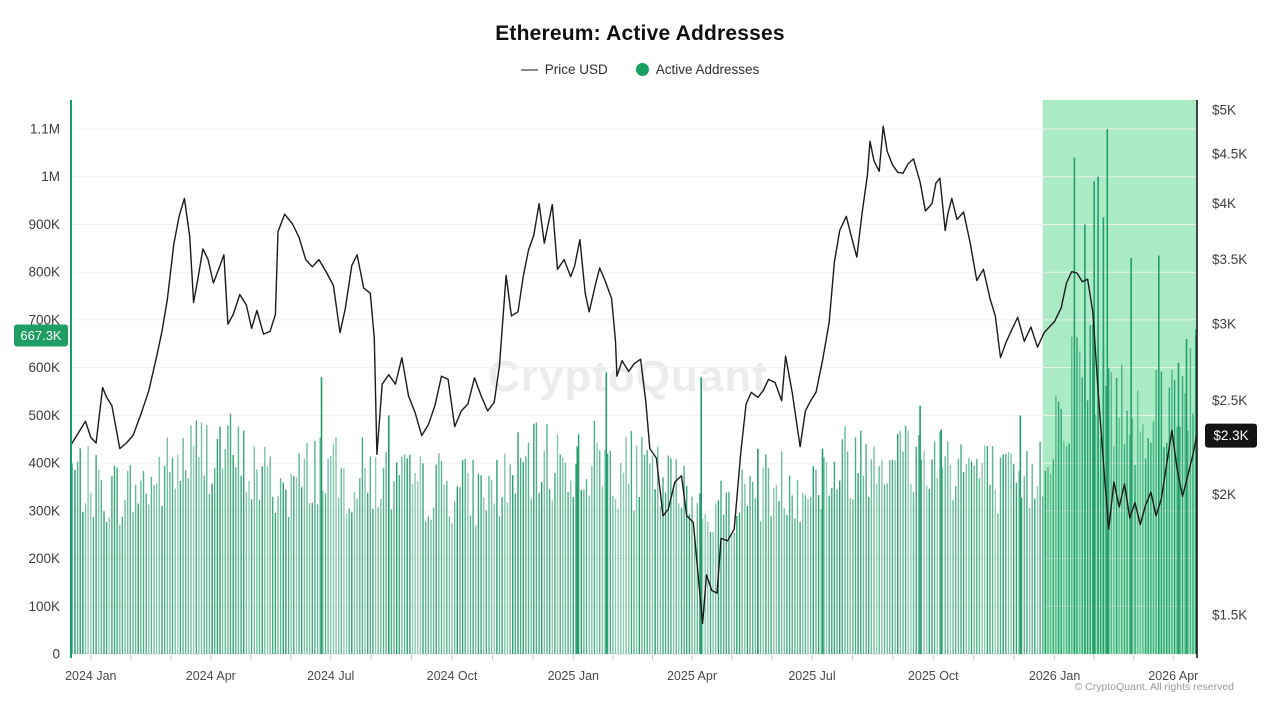 Image resolution: width=1280 pixels, height=720 pixels. I want to click on svg-text: 400K, so click(44, 463).